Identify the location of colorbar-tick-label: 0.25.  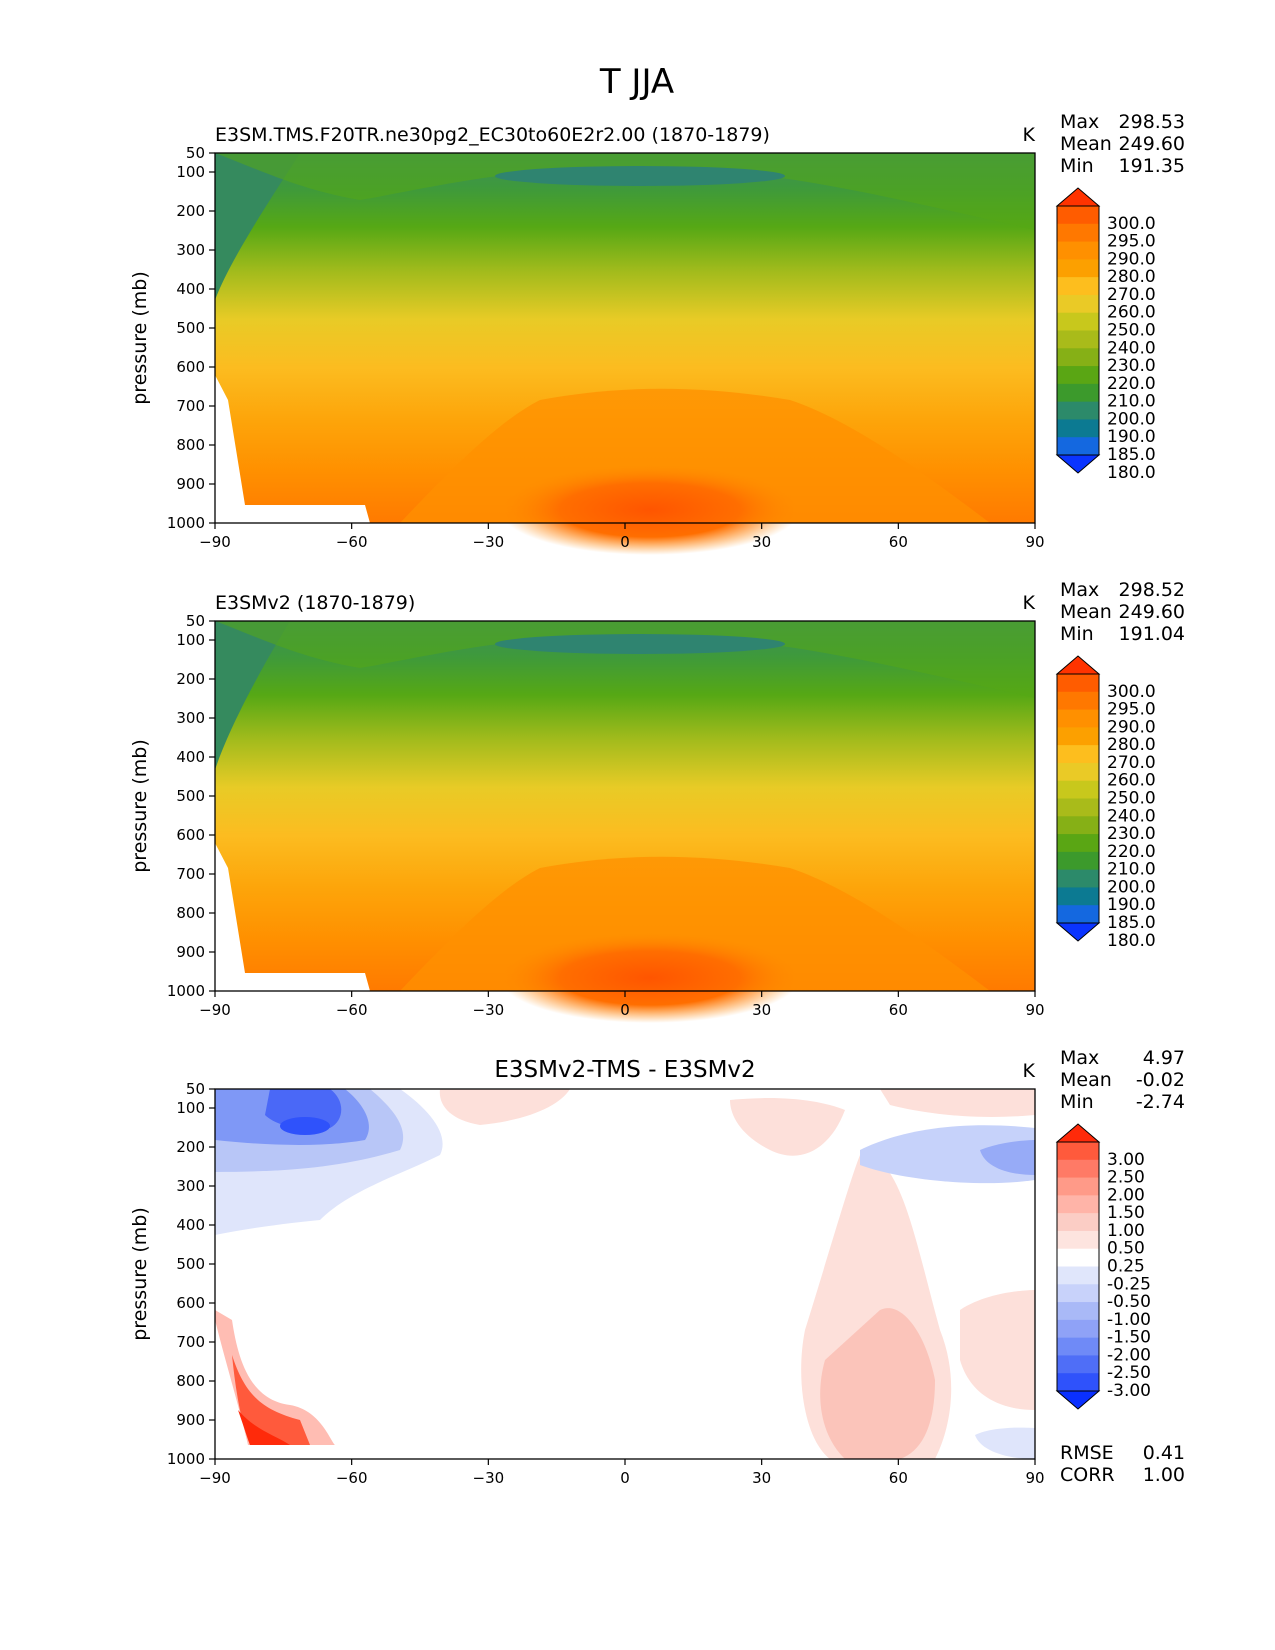
(1126, 1267).